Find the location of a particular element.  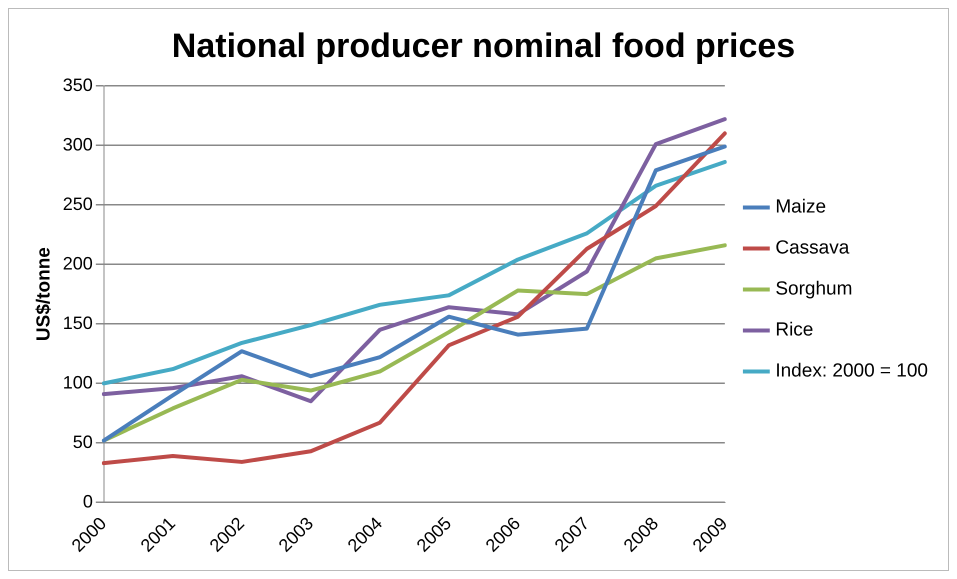

y-tick-label: 250 is located at coordinates (77, 204).